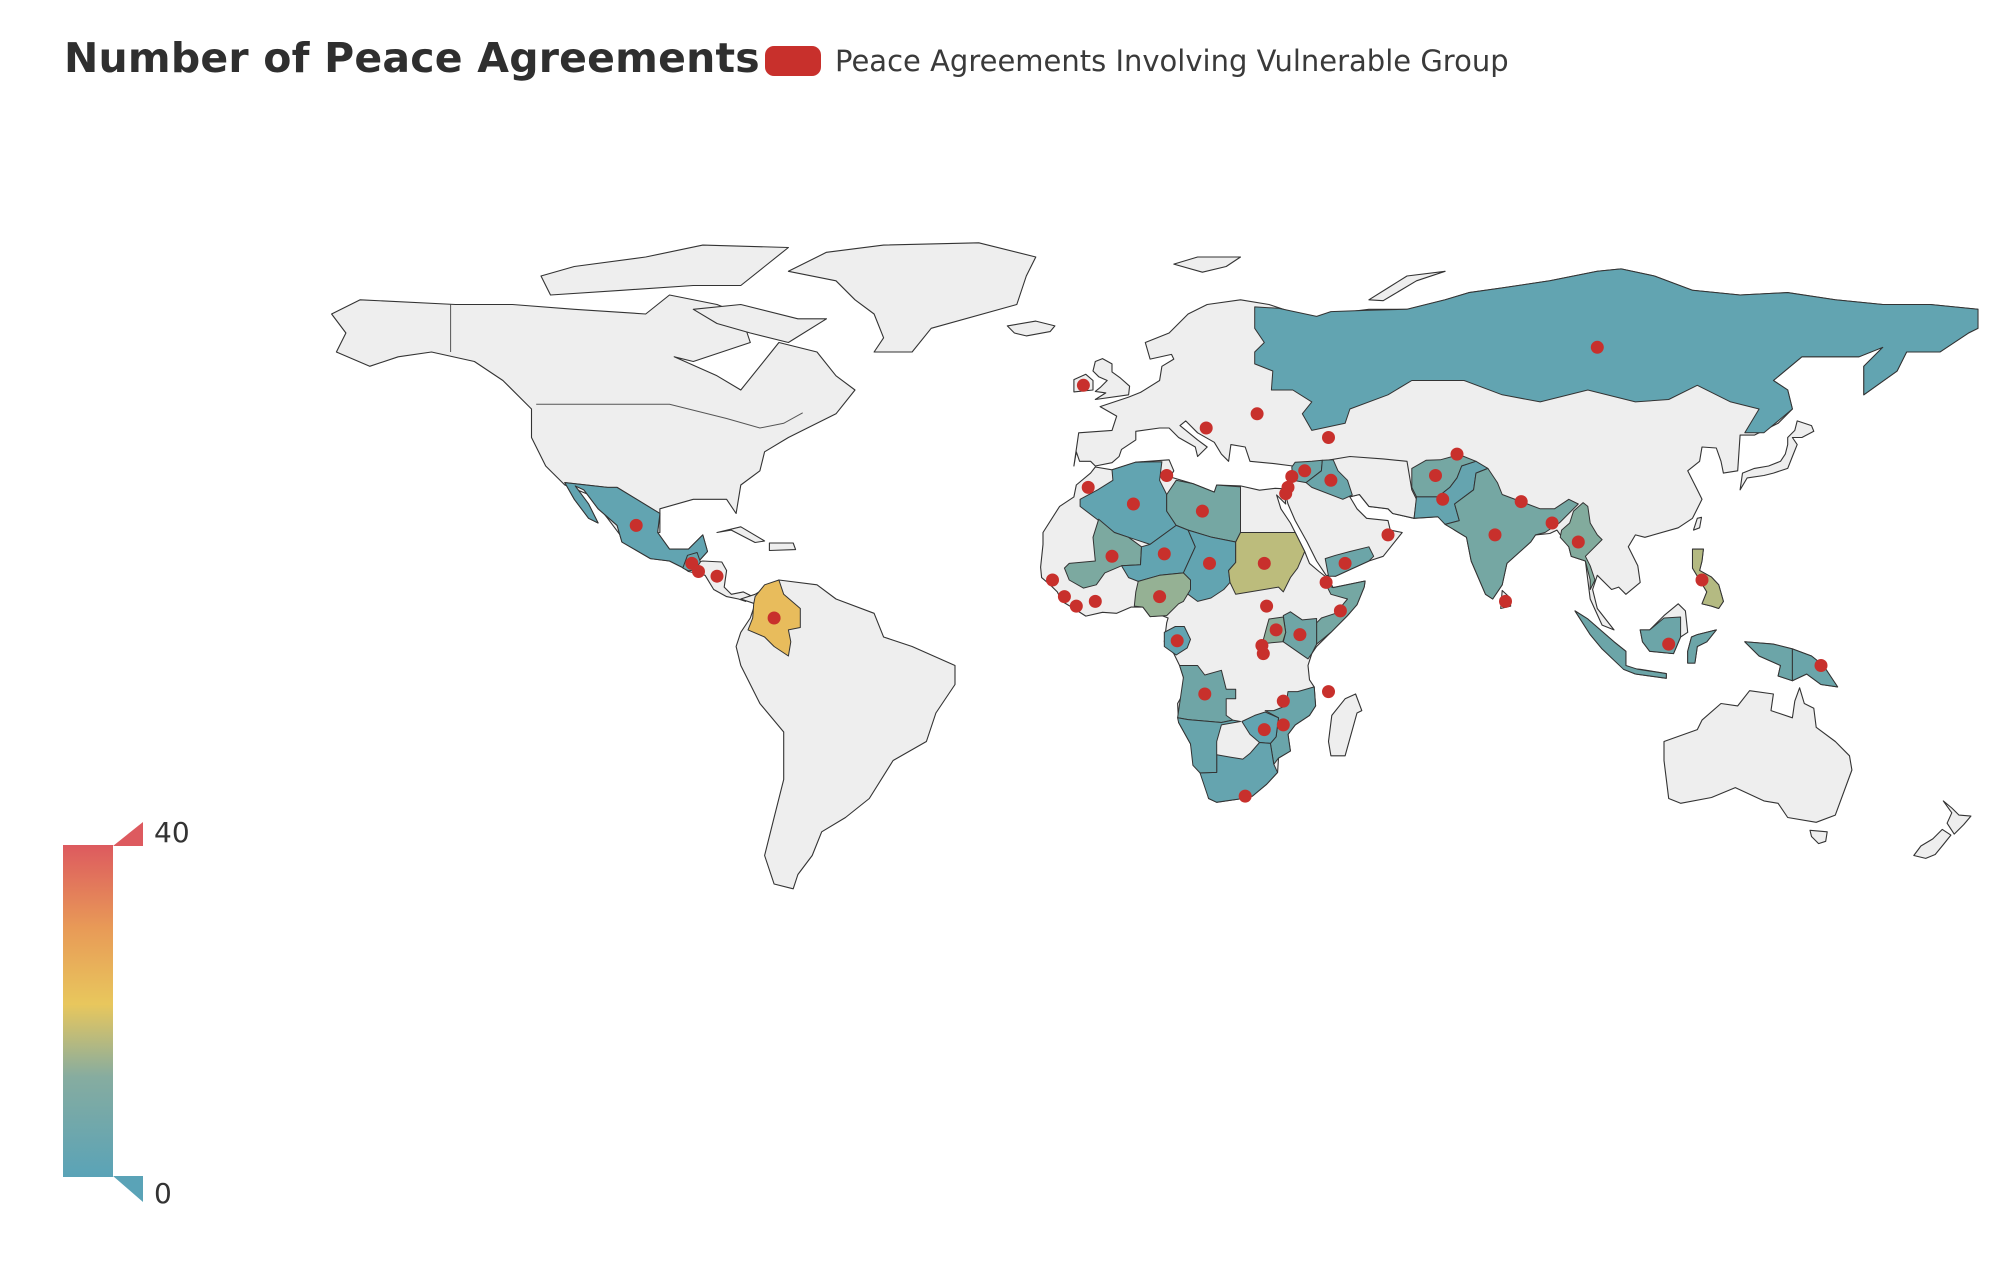  Describe the element at coordinates (1328, 437) in the screenshot. I see `marker-georgia` at that location.